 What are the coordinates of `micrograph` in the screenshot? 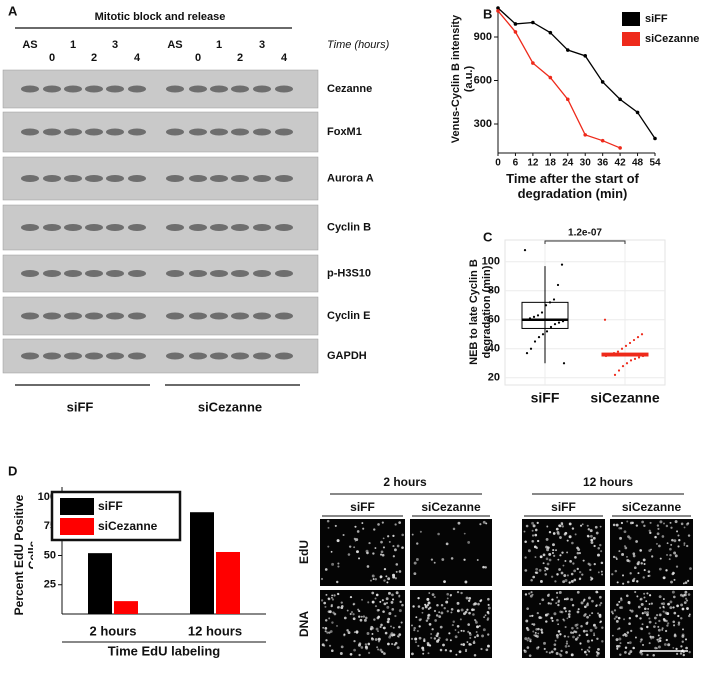 It's located at (651, 552).